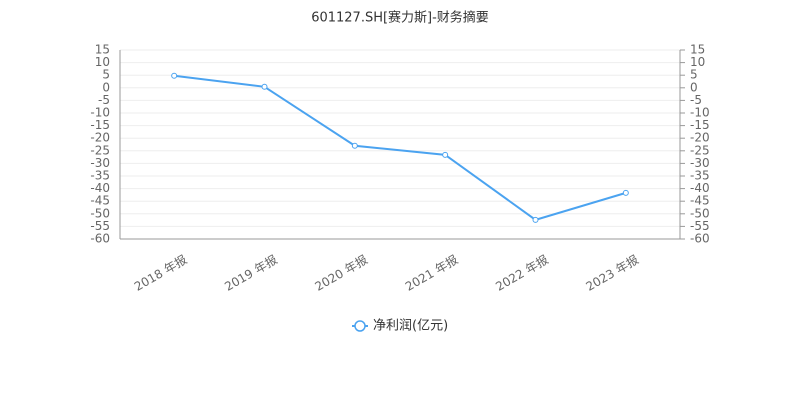 The height and width of the screenshot is (400, 800). What do you see at coordinates (700, 150) in the screenshot?
I see `y2-tick-label: -25` at bounding box center [700, 150].